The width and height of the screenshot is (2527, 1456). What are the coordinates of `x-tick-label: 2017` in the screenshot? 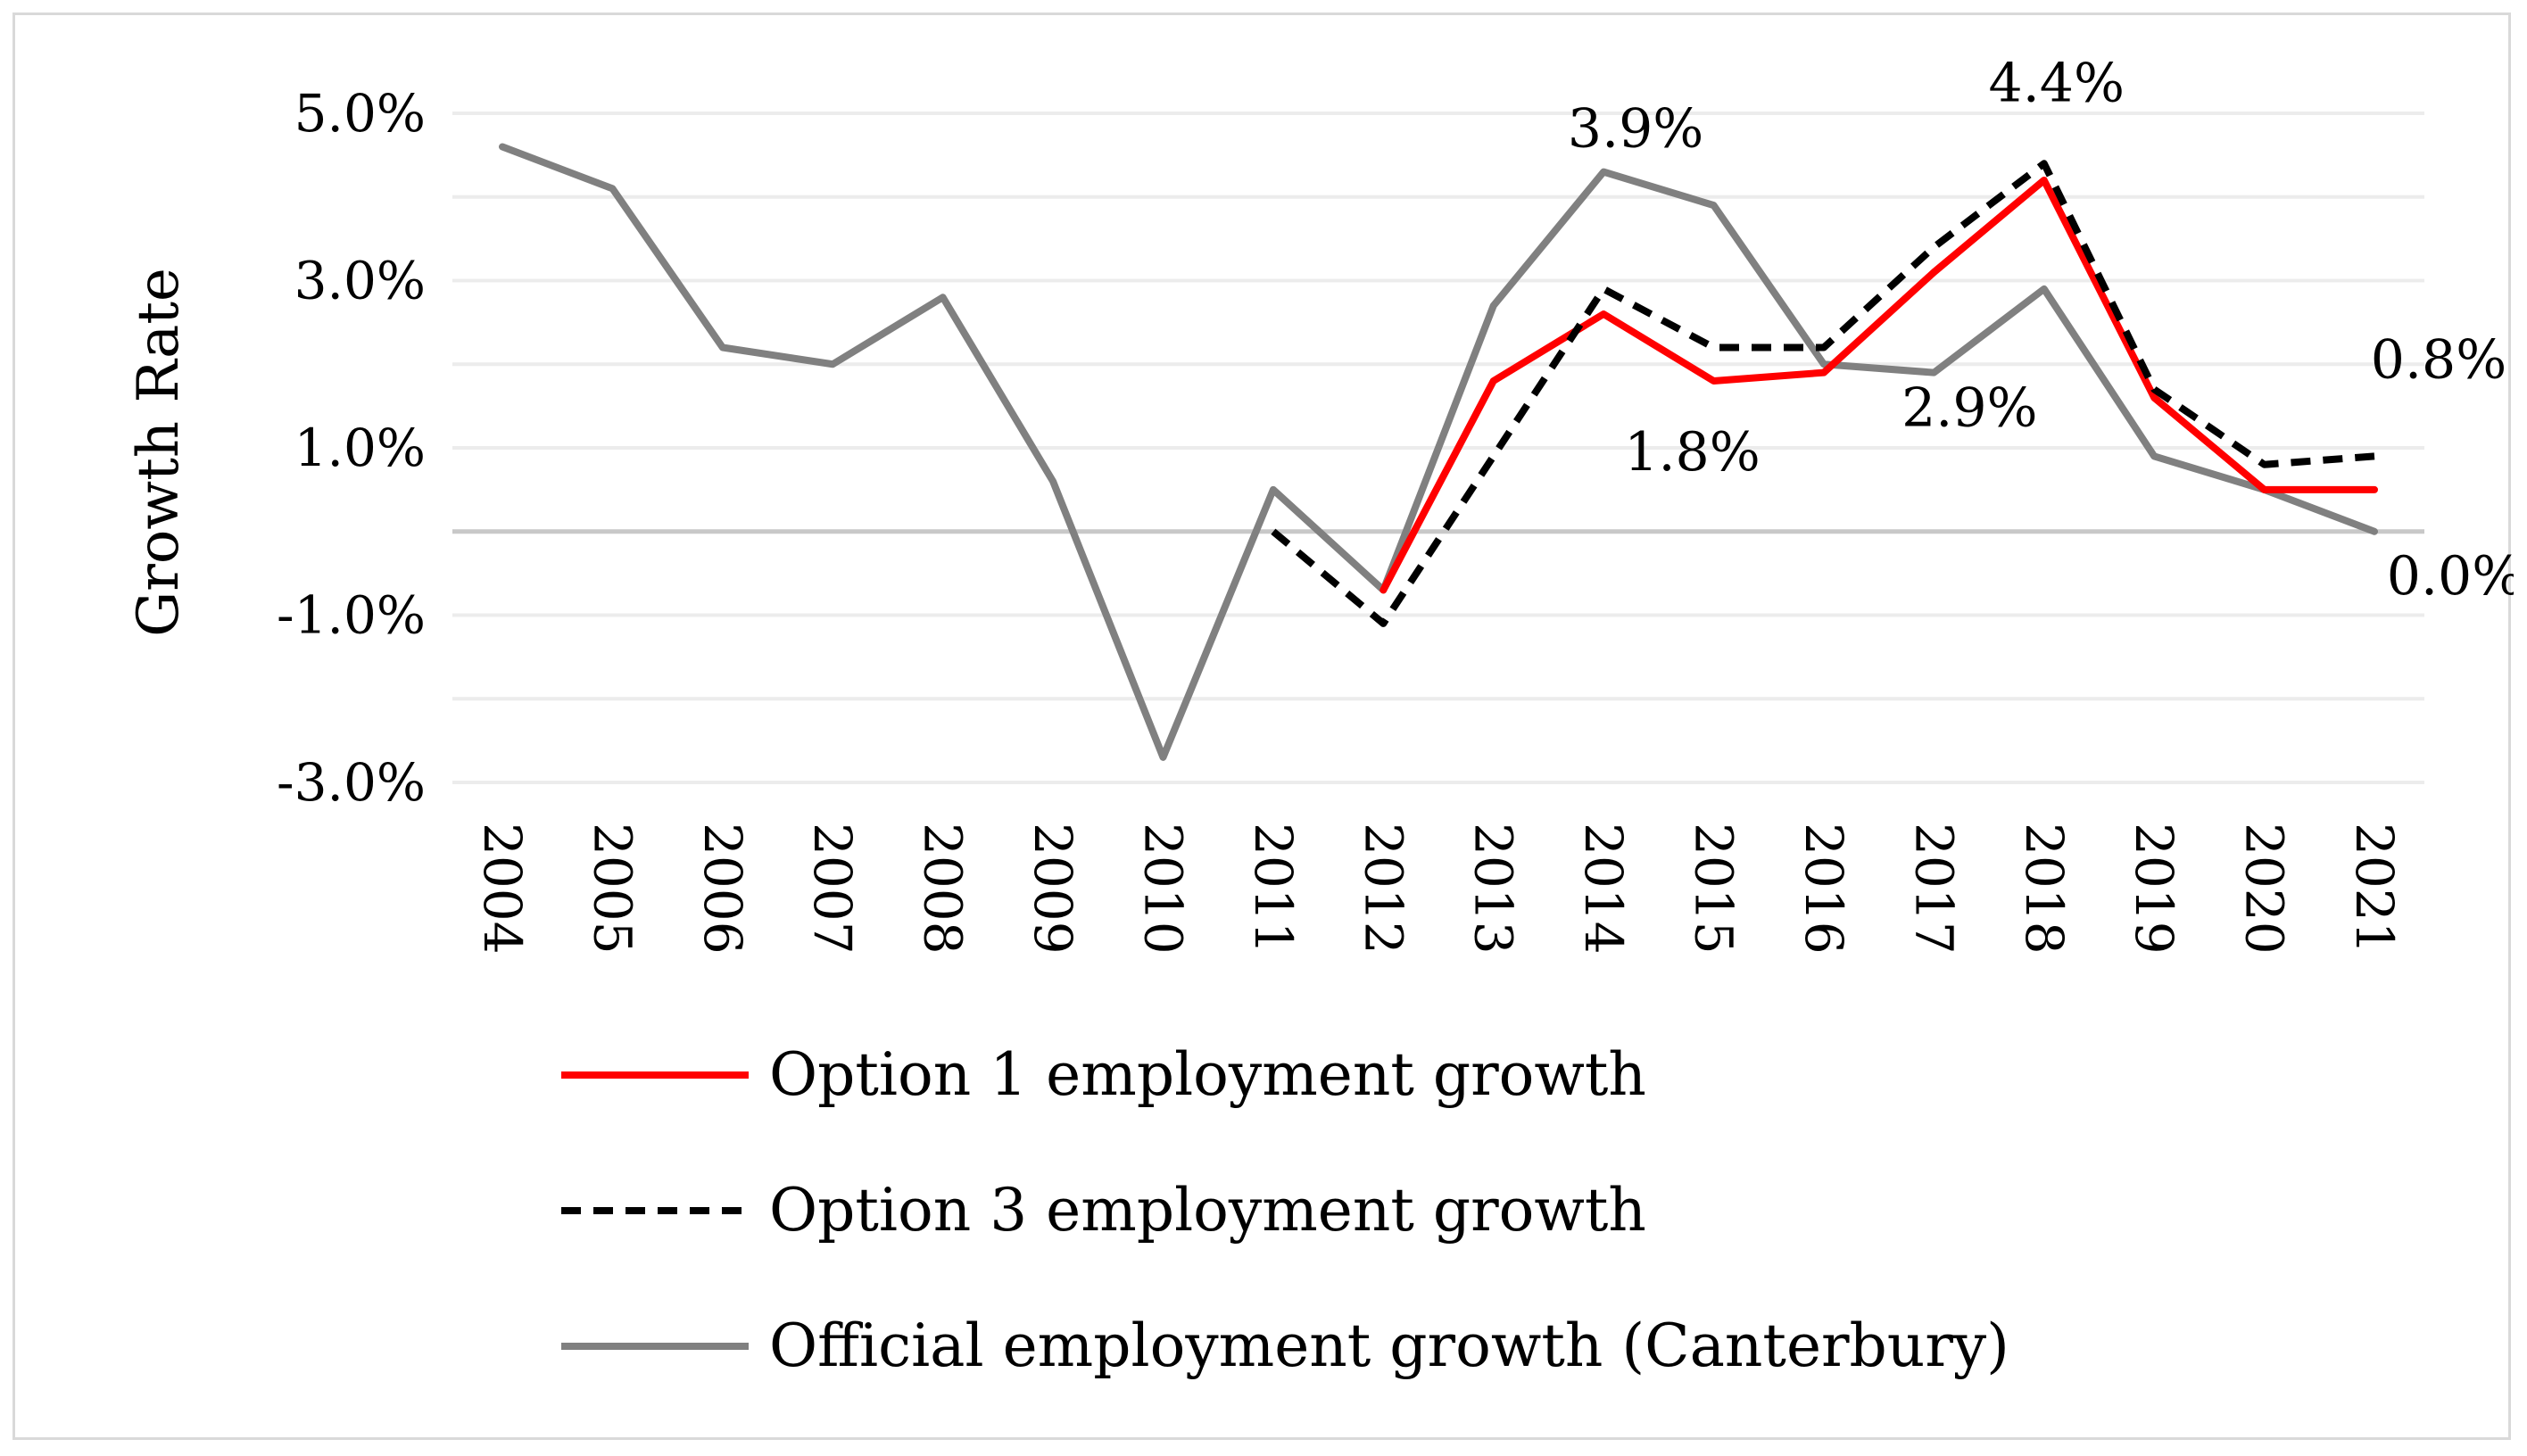 It's located at (1933, 889).